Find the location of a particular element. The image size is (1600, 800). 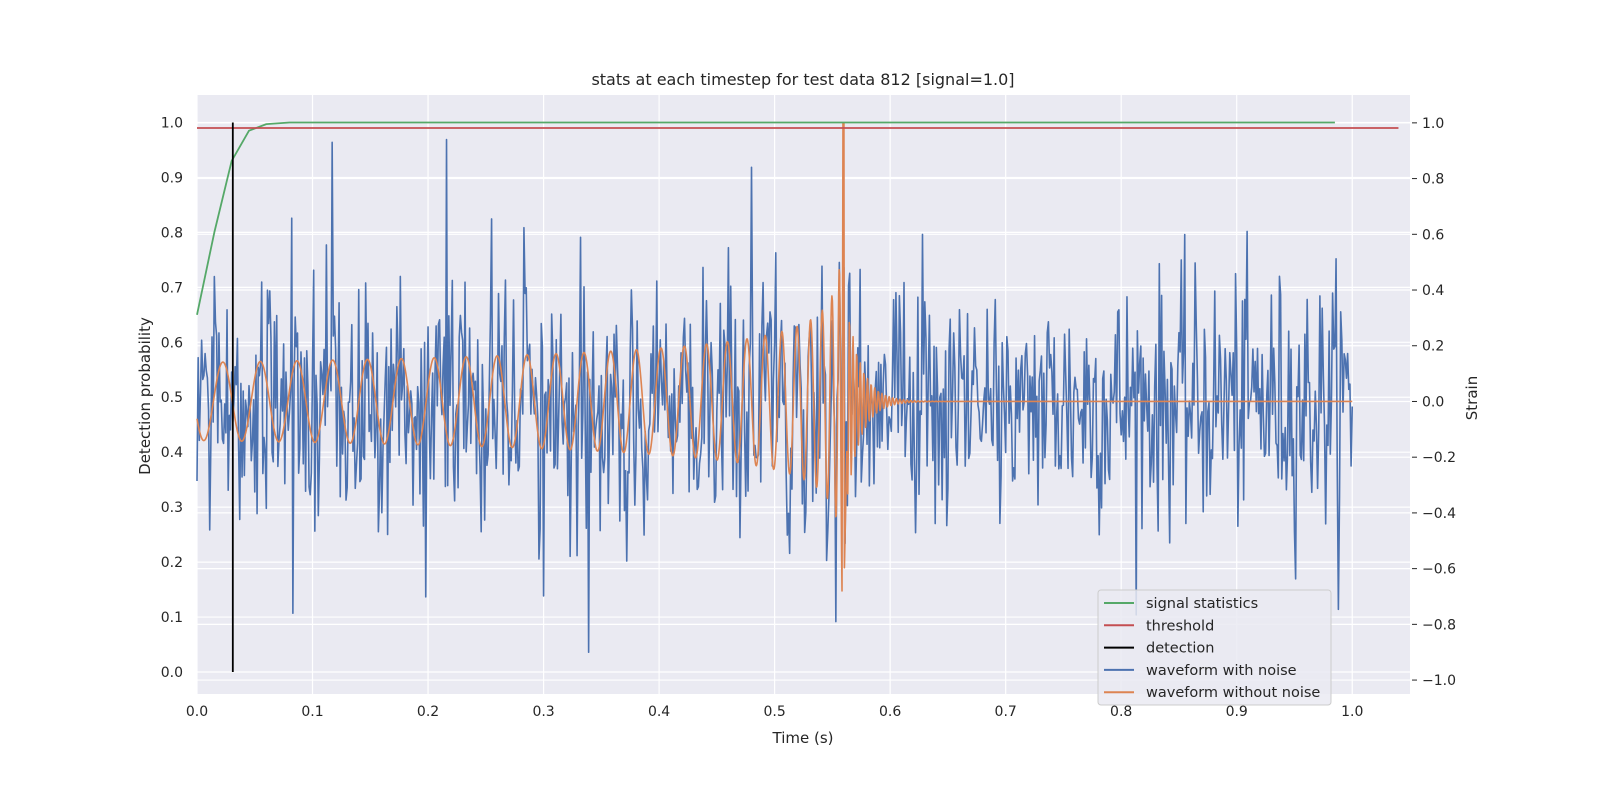

legend-label: signal statistics is located at coordinates (1202, 604).